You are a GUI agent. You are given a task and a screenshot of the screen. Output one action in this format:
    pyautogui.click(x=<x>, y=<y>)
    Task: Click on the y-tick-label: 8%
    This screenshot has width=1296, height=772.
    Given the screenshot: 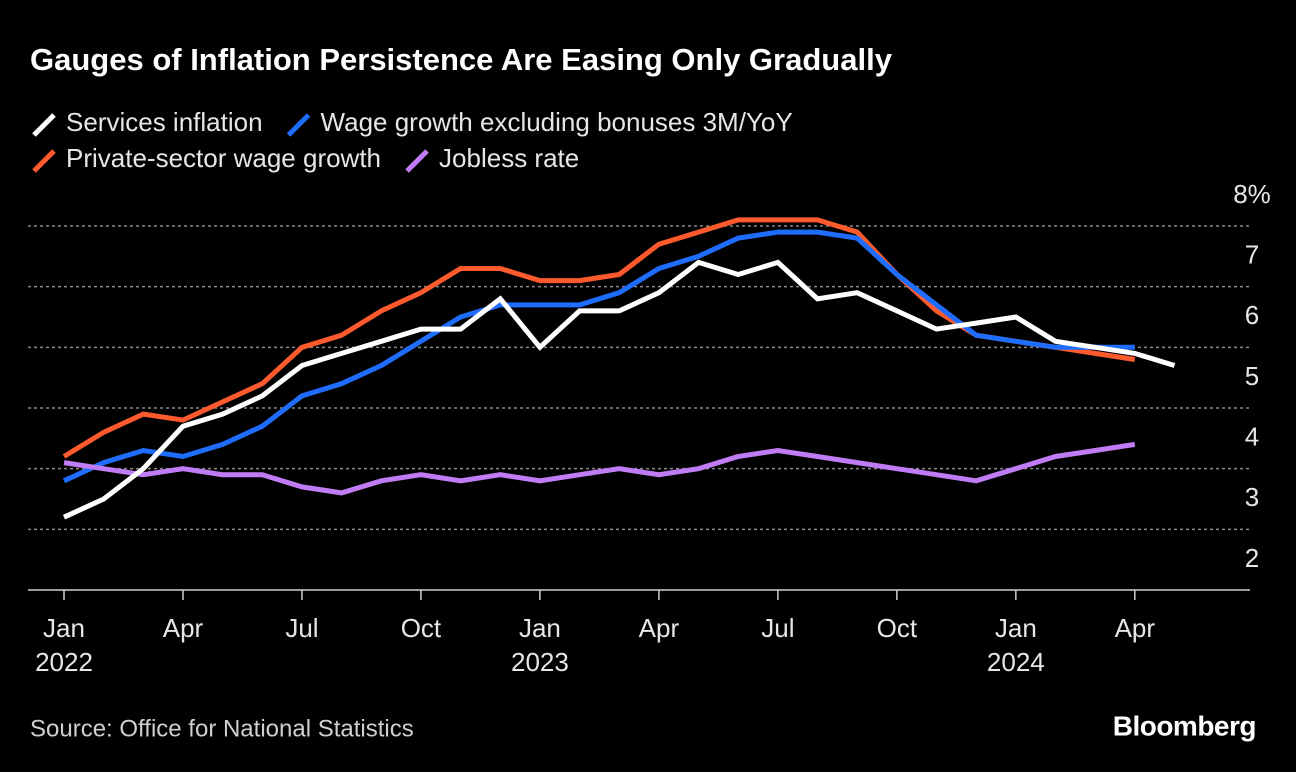 What is the action you would take?
    pyautogui.click(x=1252, y=194)
    